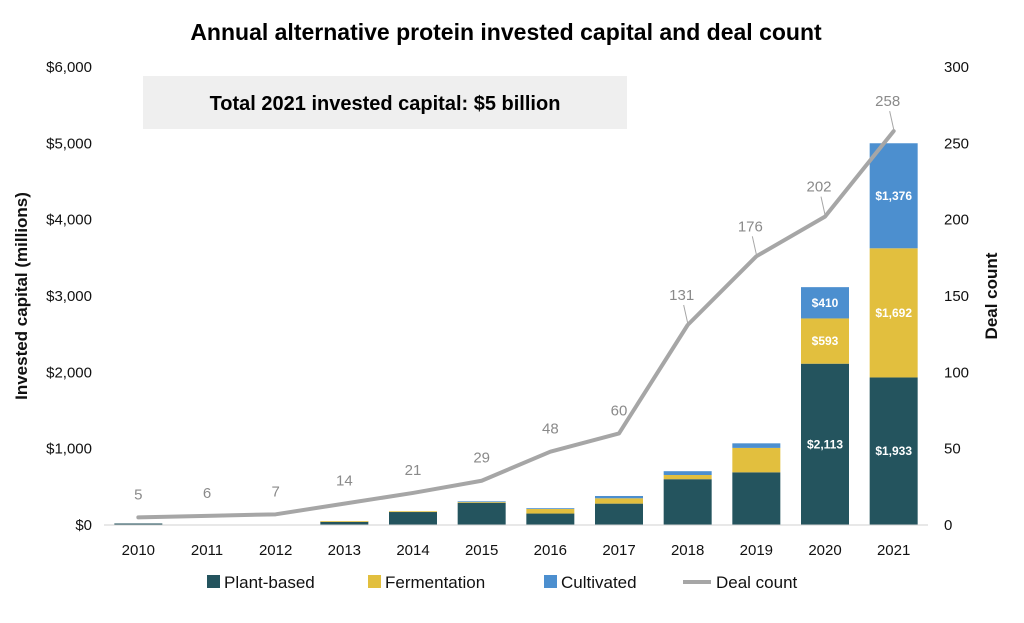 The width and height of the screenshot is (1024, 623). Describe the element at coordinates (550, 550) in the screenshot. I see `x-tick-label: 2016` at that location.